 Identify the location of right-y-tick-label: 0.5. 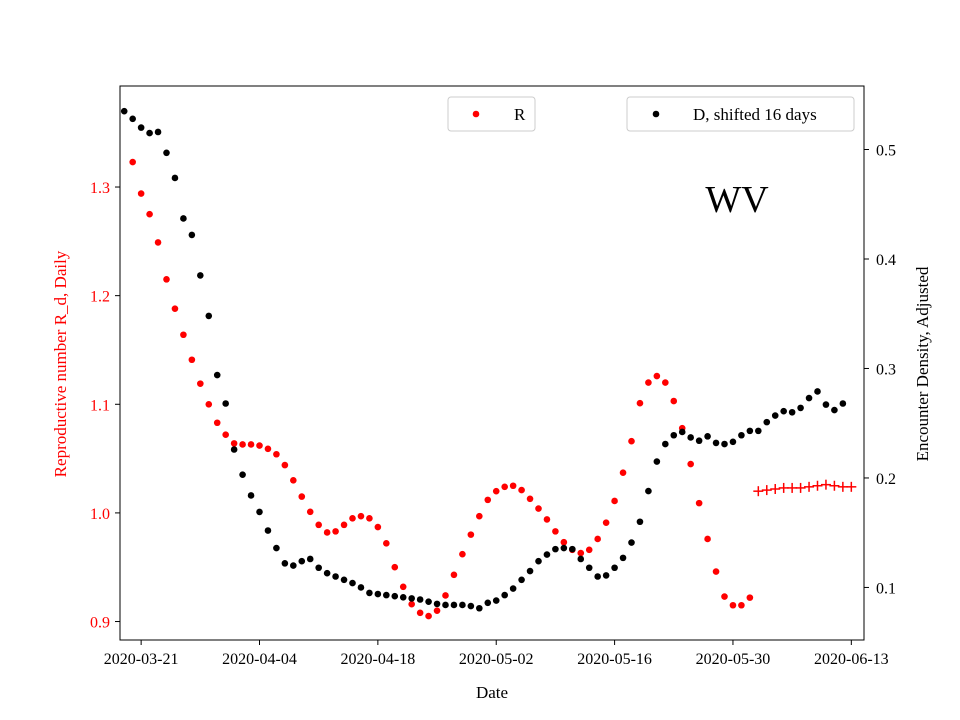
(886, 151).